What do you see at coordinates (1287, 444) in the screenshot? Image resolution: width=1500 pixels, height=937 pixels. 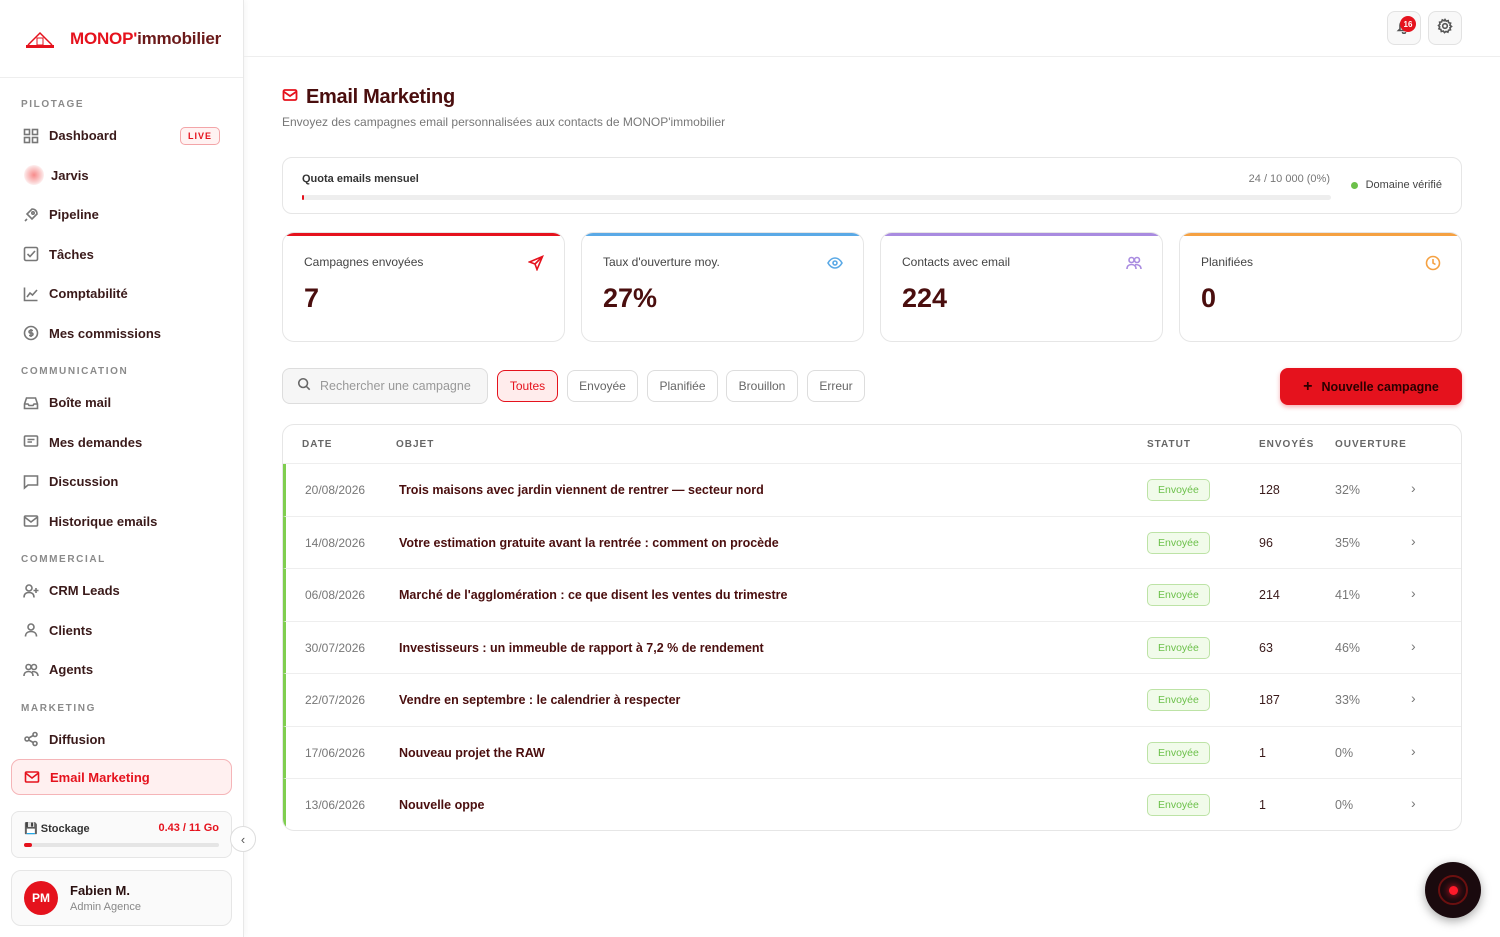 I see `column-header-envoyes: ENVOYÉS` at bounding box center [1287, 444].